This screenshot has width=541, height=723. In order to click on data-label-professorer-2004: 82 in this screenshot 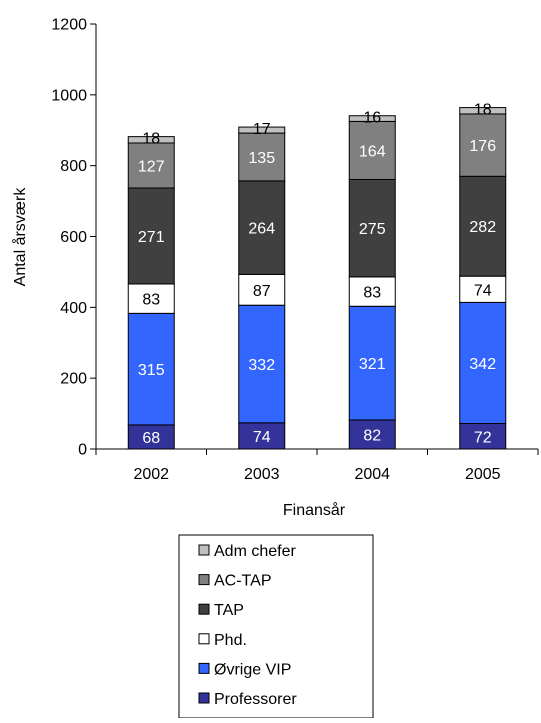, I will do `click(372, 435)`.